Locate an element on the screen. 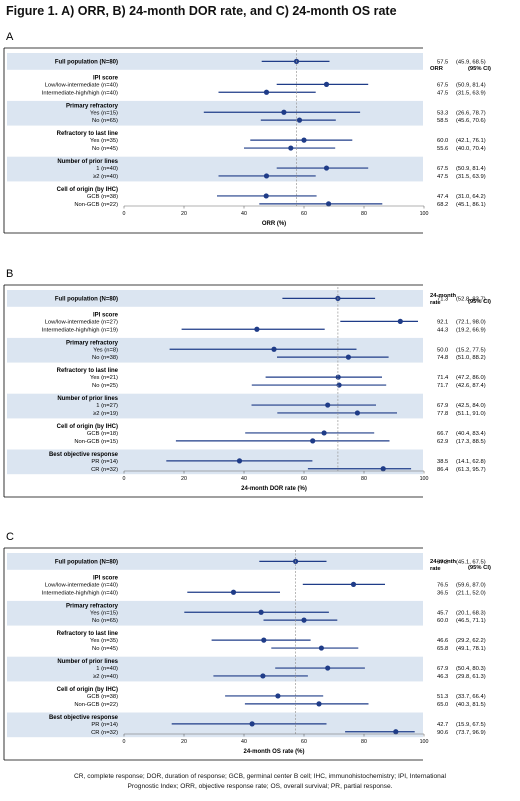 The height and width of the screenshot is (801, 520). x-tick-label: 80 is located at coordinates (364, 742).